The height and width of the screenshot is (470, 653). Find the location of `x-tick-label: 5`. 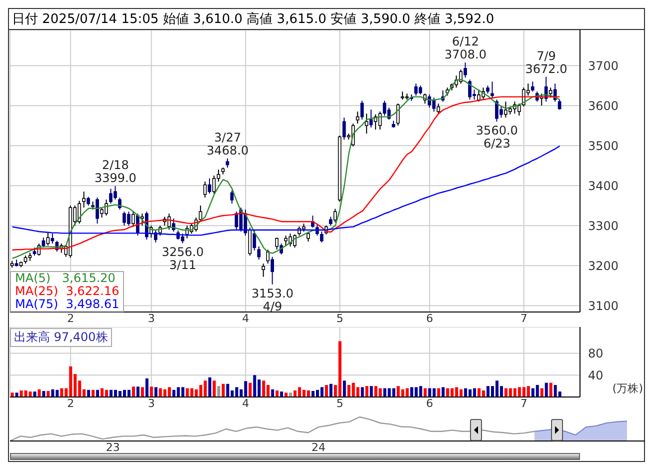

x-tick-label: 5 is located at coordinates (340, 403).